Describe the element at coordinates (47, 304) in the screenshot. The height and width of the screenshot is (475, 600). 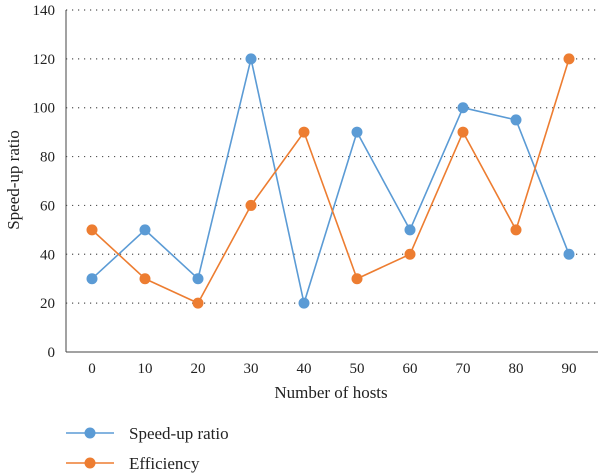
I see `y-tick-label-1: 20` at that location.